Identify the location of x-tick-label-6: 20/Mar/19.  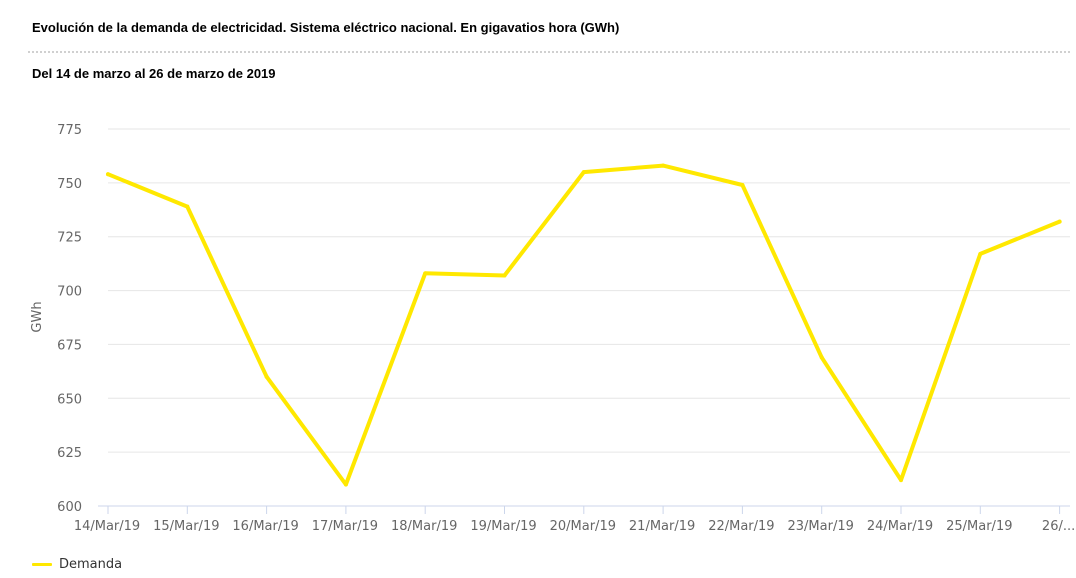
(583, 526).